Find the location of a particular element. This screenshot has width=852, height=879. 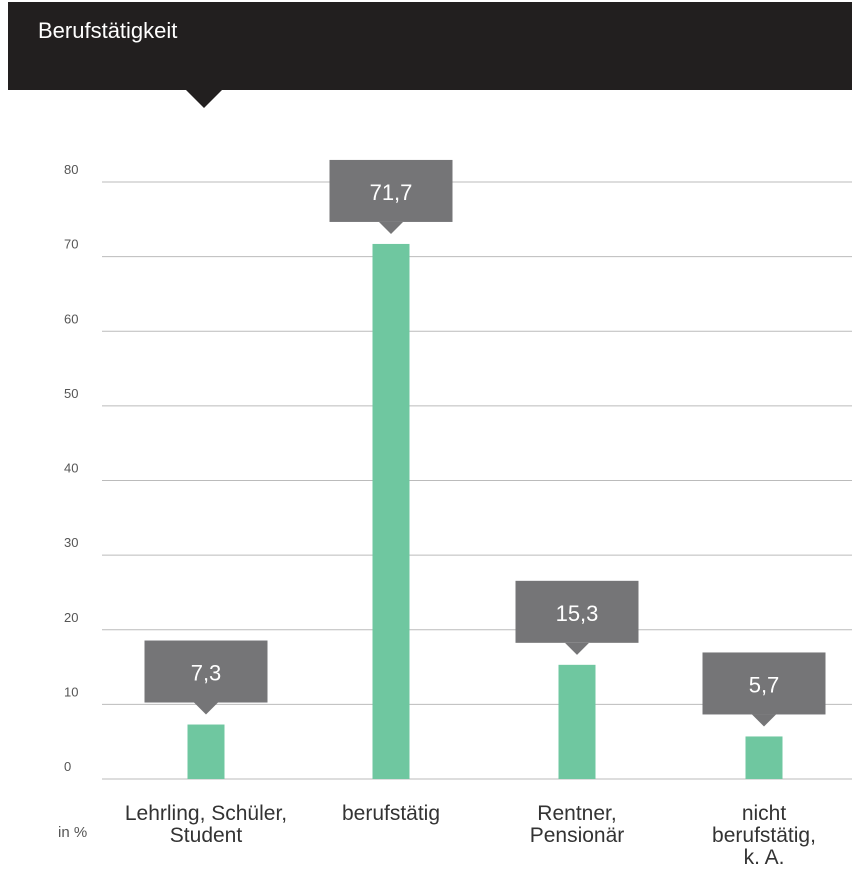

y-tick-label: 50 is located at coordinates (71, 393).